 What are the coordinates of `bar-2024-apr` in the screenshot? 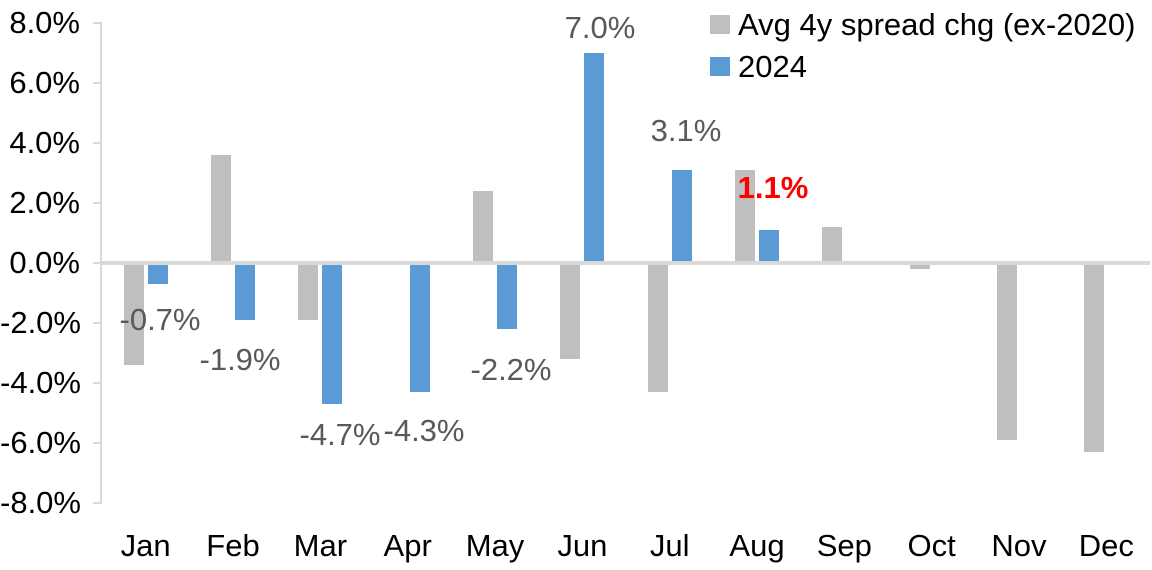 It's located at (419, 327).